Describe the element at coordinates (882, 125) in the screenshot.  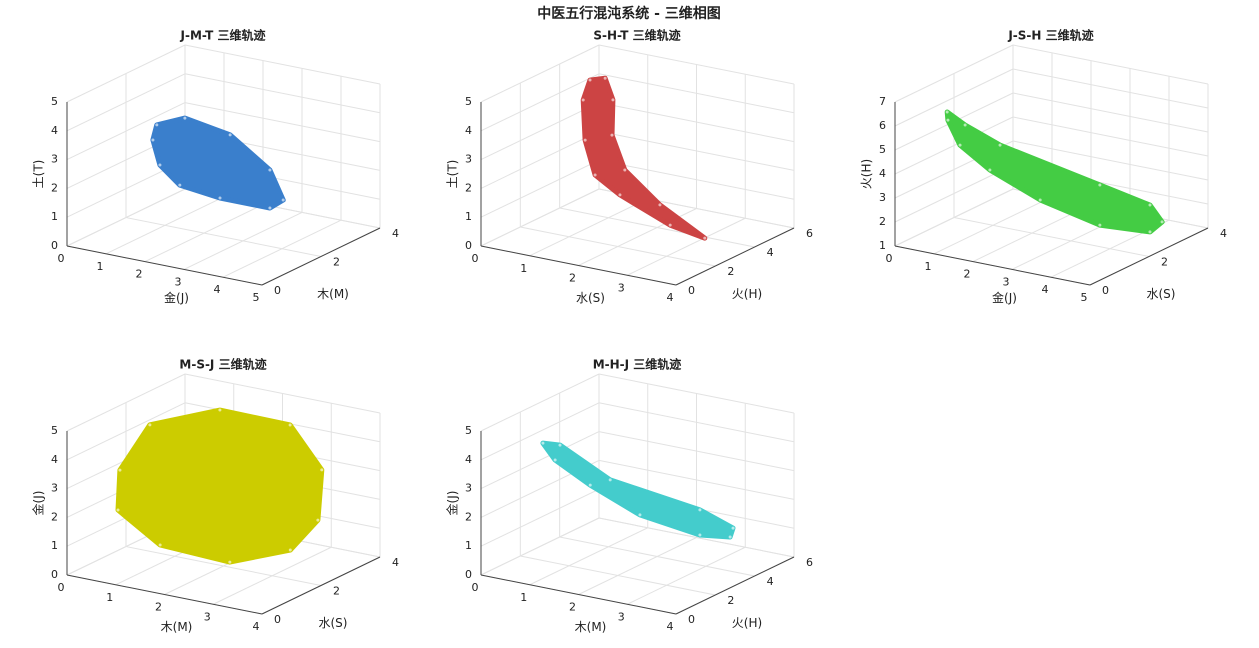
I see `z-tick-label: 6` at that location.